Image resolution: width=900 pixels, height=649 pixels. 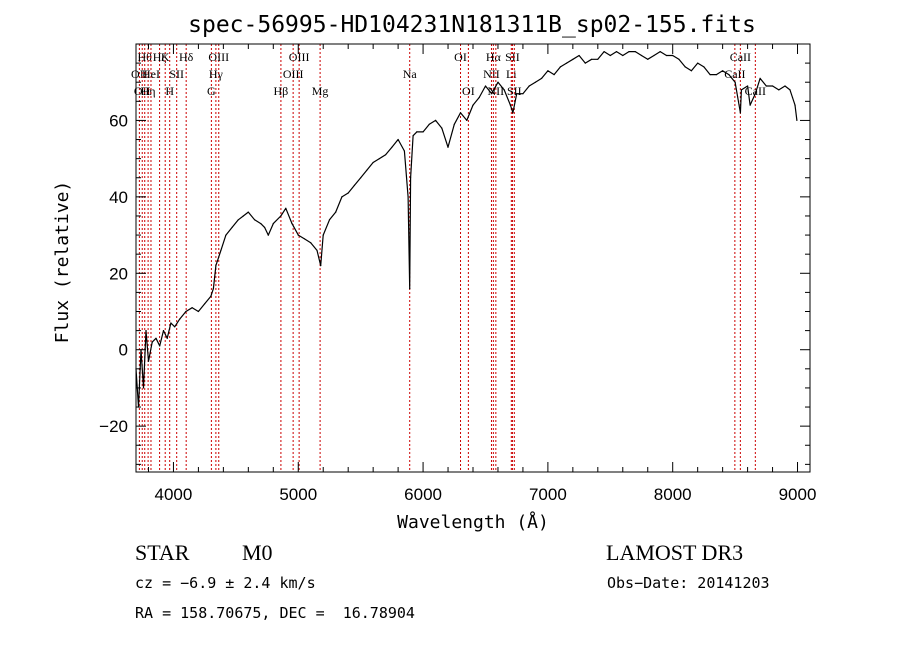 What do you see at coordinates (123, 350) in the screenshot?
I see `y-tick-label: 0` at bounding box center [123, 350].